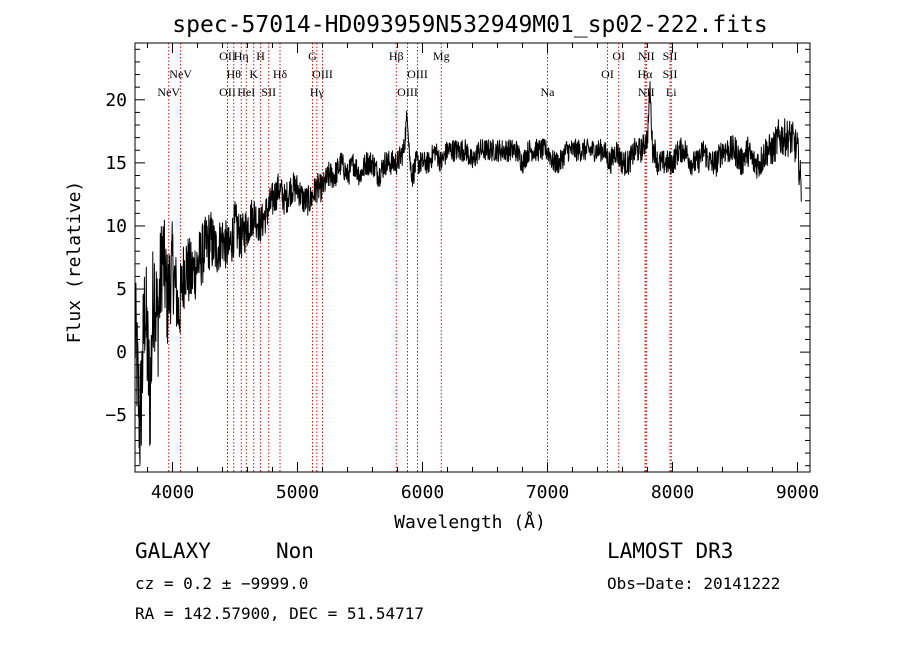 This screenshot has height=649, width=900. Describe the element at coordinates (295, 551) in the screenshot. I see `object-subclass: Non` at that location.